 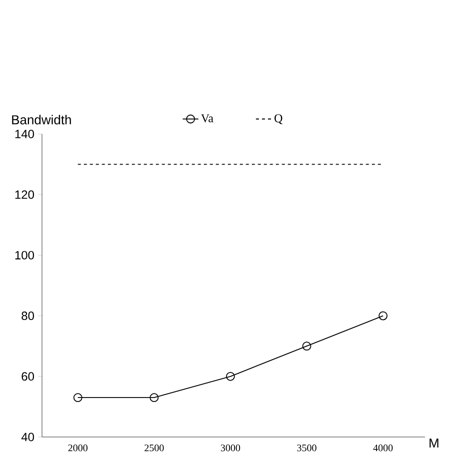 I want to click on x-tick-label: 3000, so click(x=230, y=448).